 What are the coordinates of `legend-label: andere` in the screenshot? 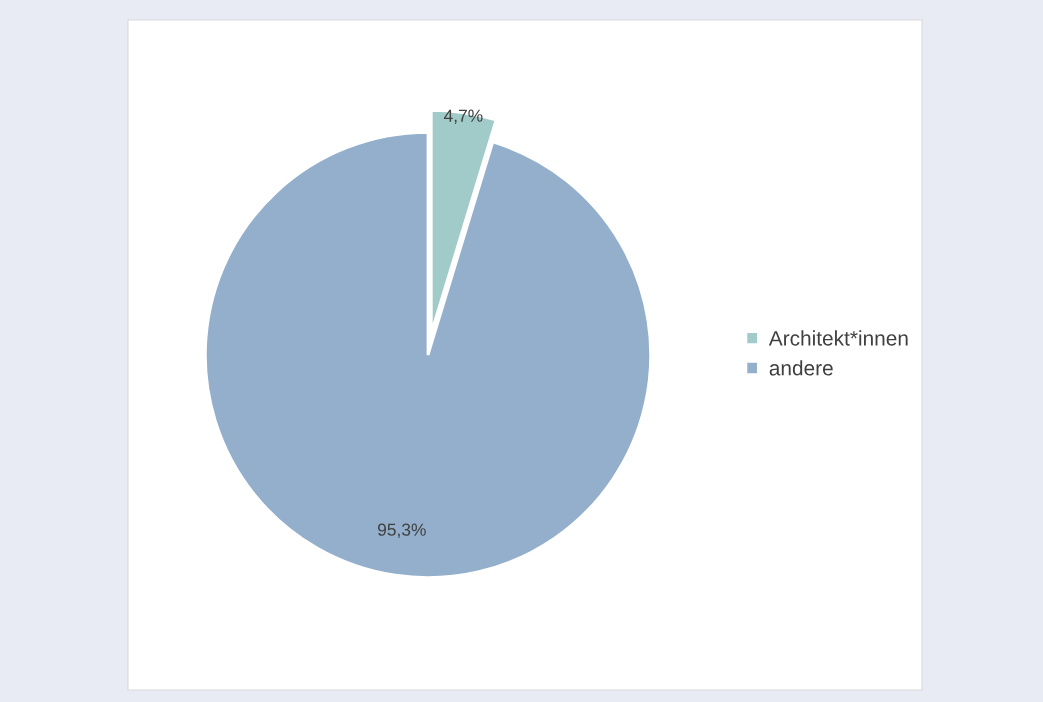 It's located at (801, 368).